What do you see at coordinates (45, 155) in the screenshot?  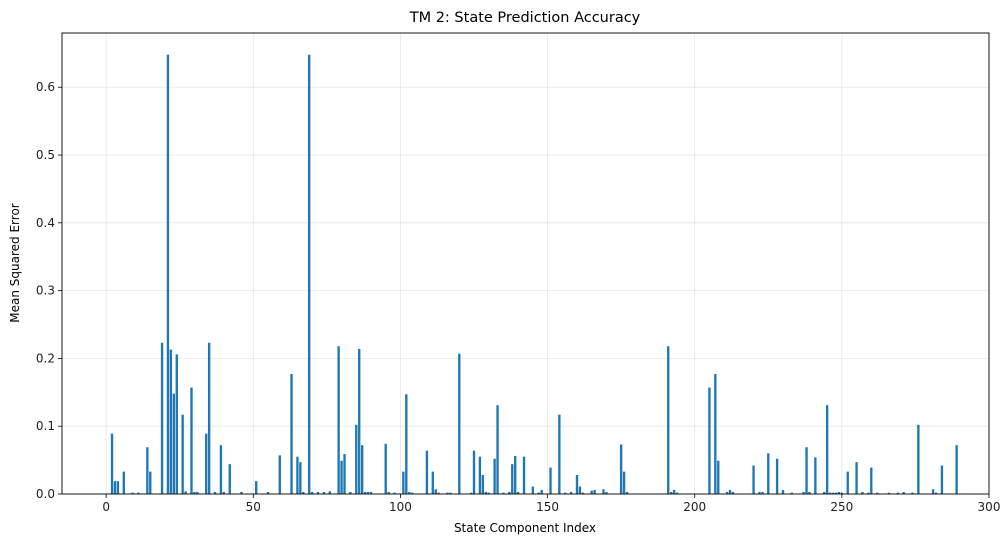 I see `y-tick-label: 0.5` at bounding box center [45, 155].